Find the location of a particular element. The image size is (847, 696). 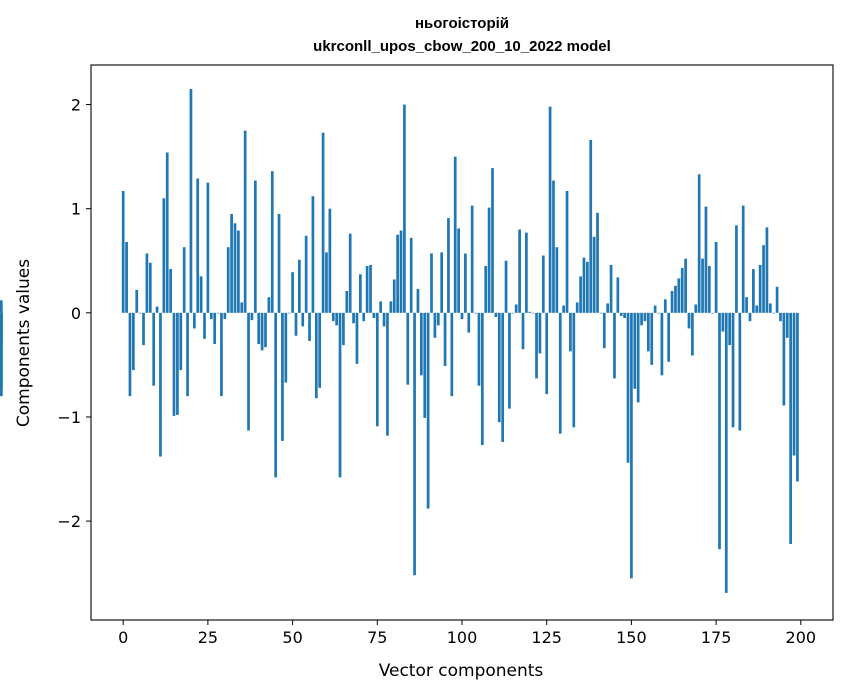

x-tick-label: 175 is located at coordinates (716, 637).